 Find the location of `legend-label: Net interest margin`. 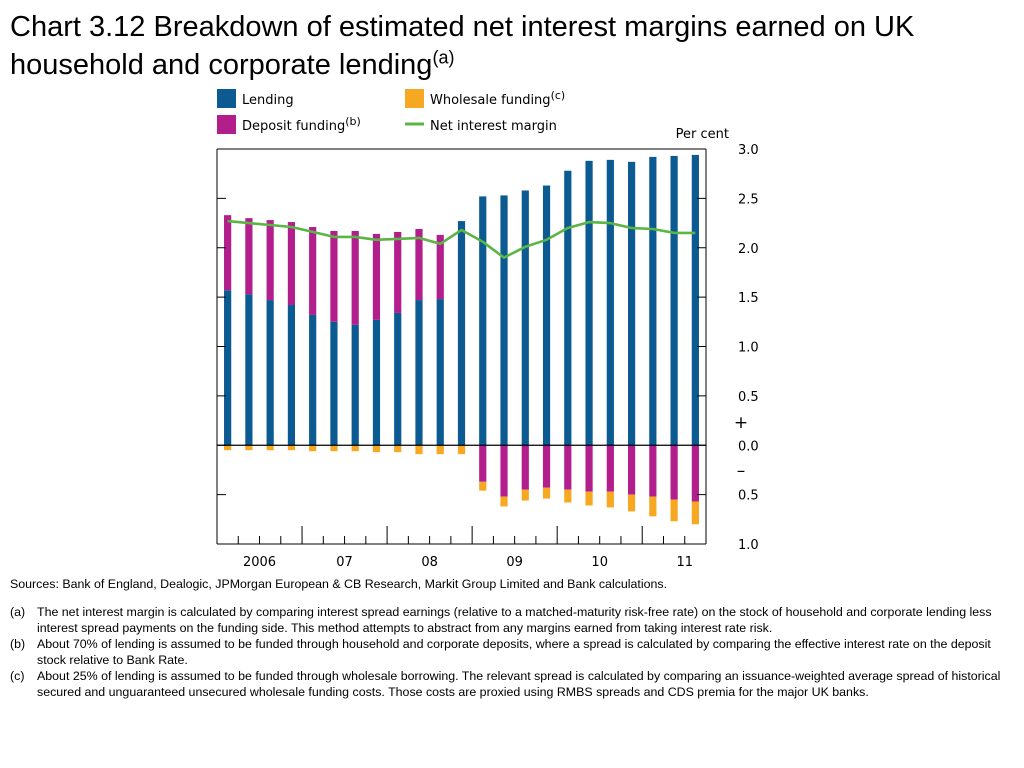

legend-label: Net interest margin is located at coordinates (493, 126).